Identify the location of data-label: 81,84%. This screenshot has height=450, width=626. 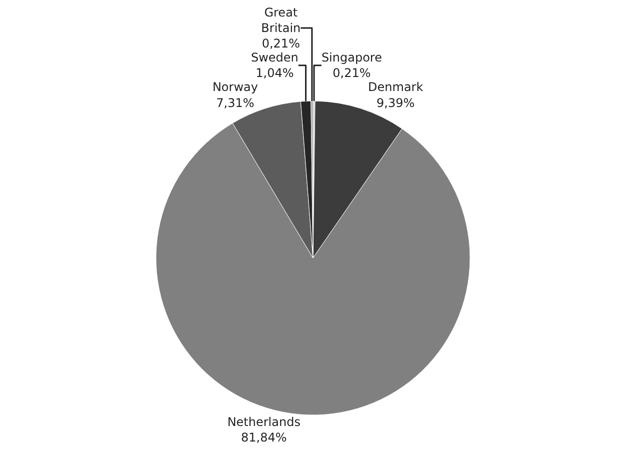
(264, 437).